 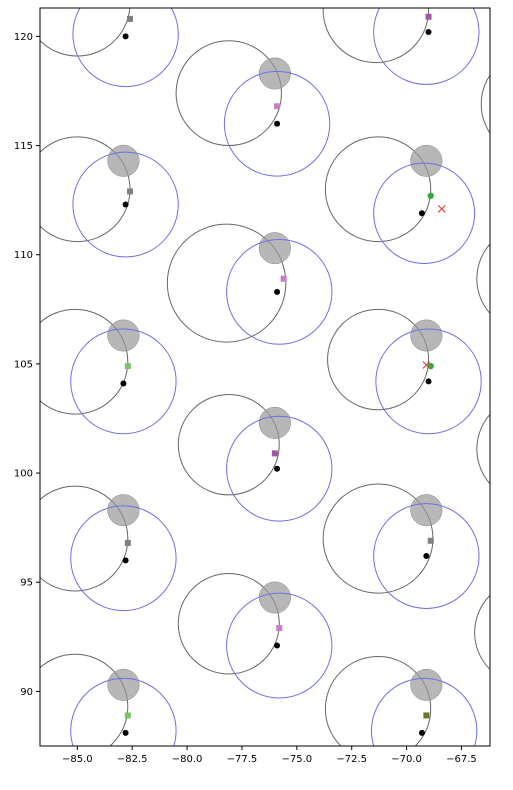 What do you see at coordinates (242, 759) in the screenshot?
I see `x-tick-label: −77.5` at bounding box center [242, 759].